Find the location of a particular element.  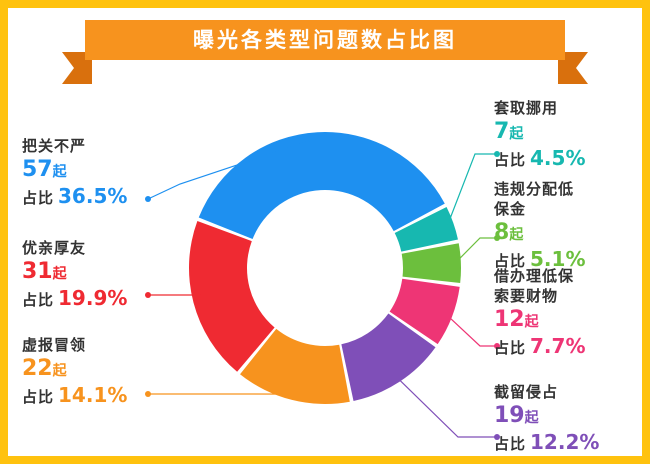

slice-count: 31起 is located at coordinates (44, 271).